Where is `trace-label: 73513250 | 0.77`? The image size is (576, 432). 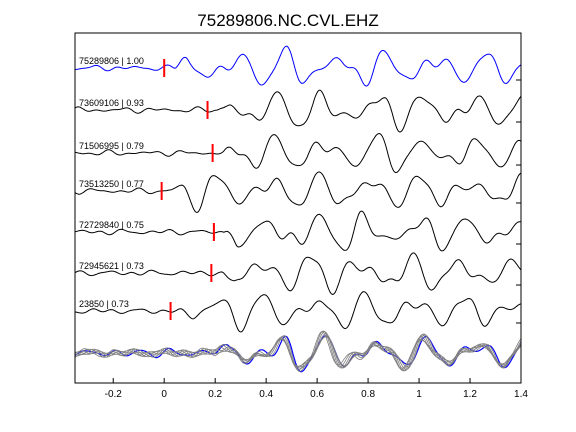
trace-label: 73513250 | 0.77 is located at coordinates (111, 184).